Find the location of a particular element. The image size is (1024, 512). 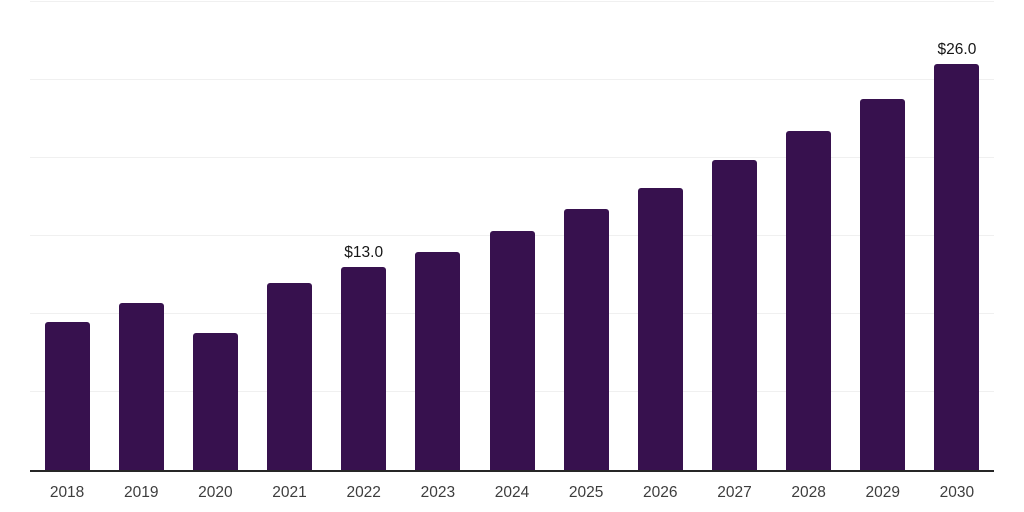

bar-2024 is located at coordinates (512, 350).